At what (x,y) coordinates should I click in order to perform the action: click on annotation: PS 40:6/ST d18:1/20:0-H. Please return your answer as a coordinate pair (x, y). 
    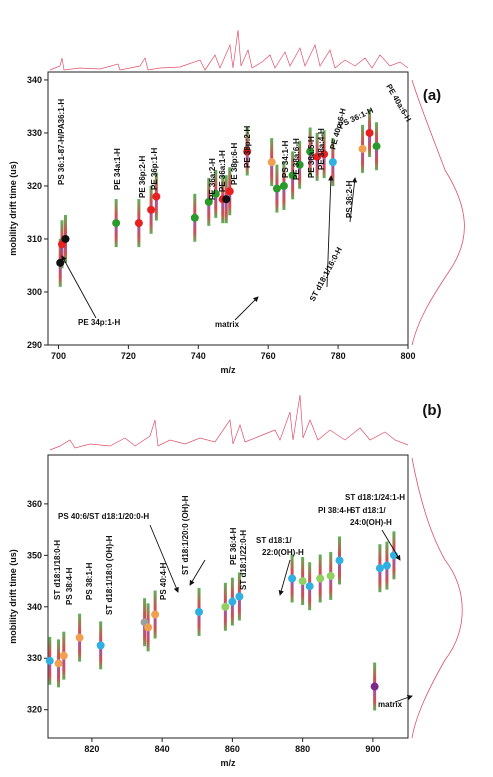
    Looking at the image, I should click on (103, 516).